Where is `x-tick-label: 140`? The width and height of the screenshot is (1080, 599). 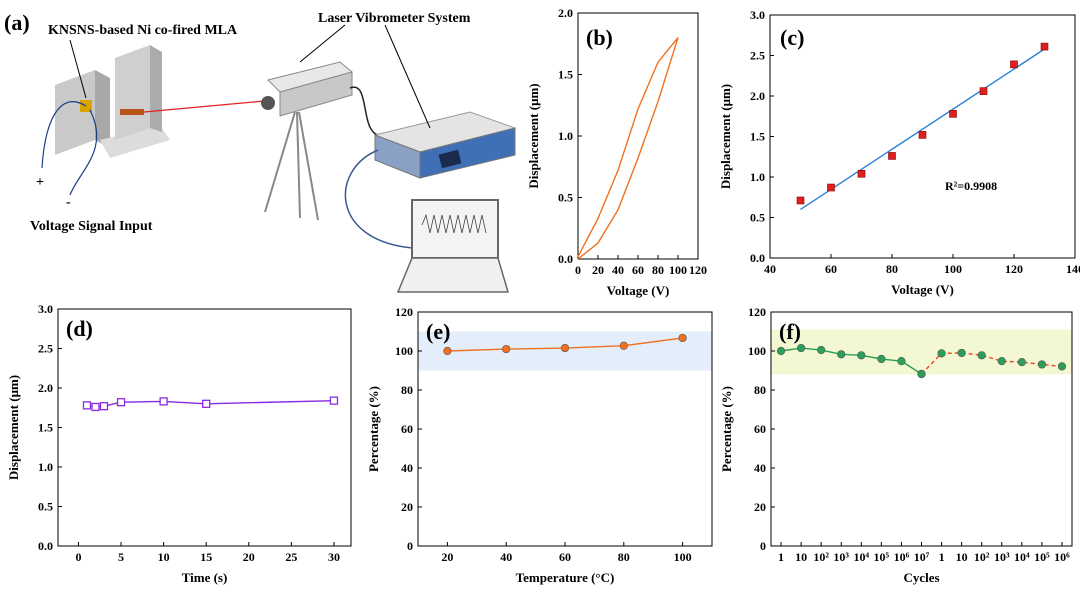
x-tick-label: 140 is located at coordinates (1073, 269).